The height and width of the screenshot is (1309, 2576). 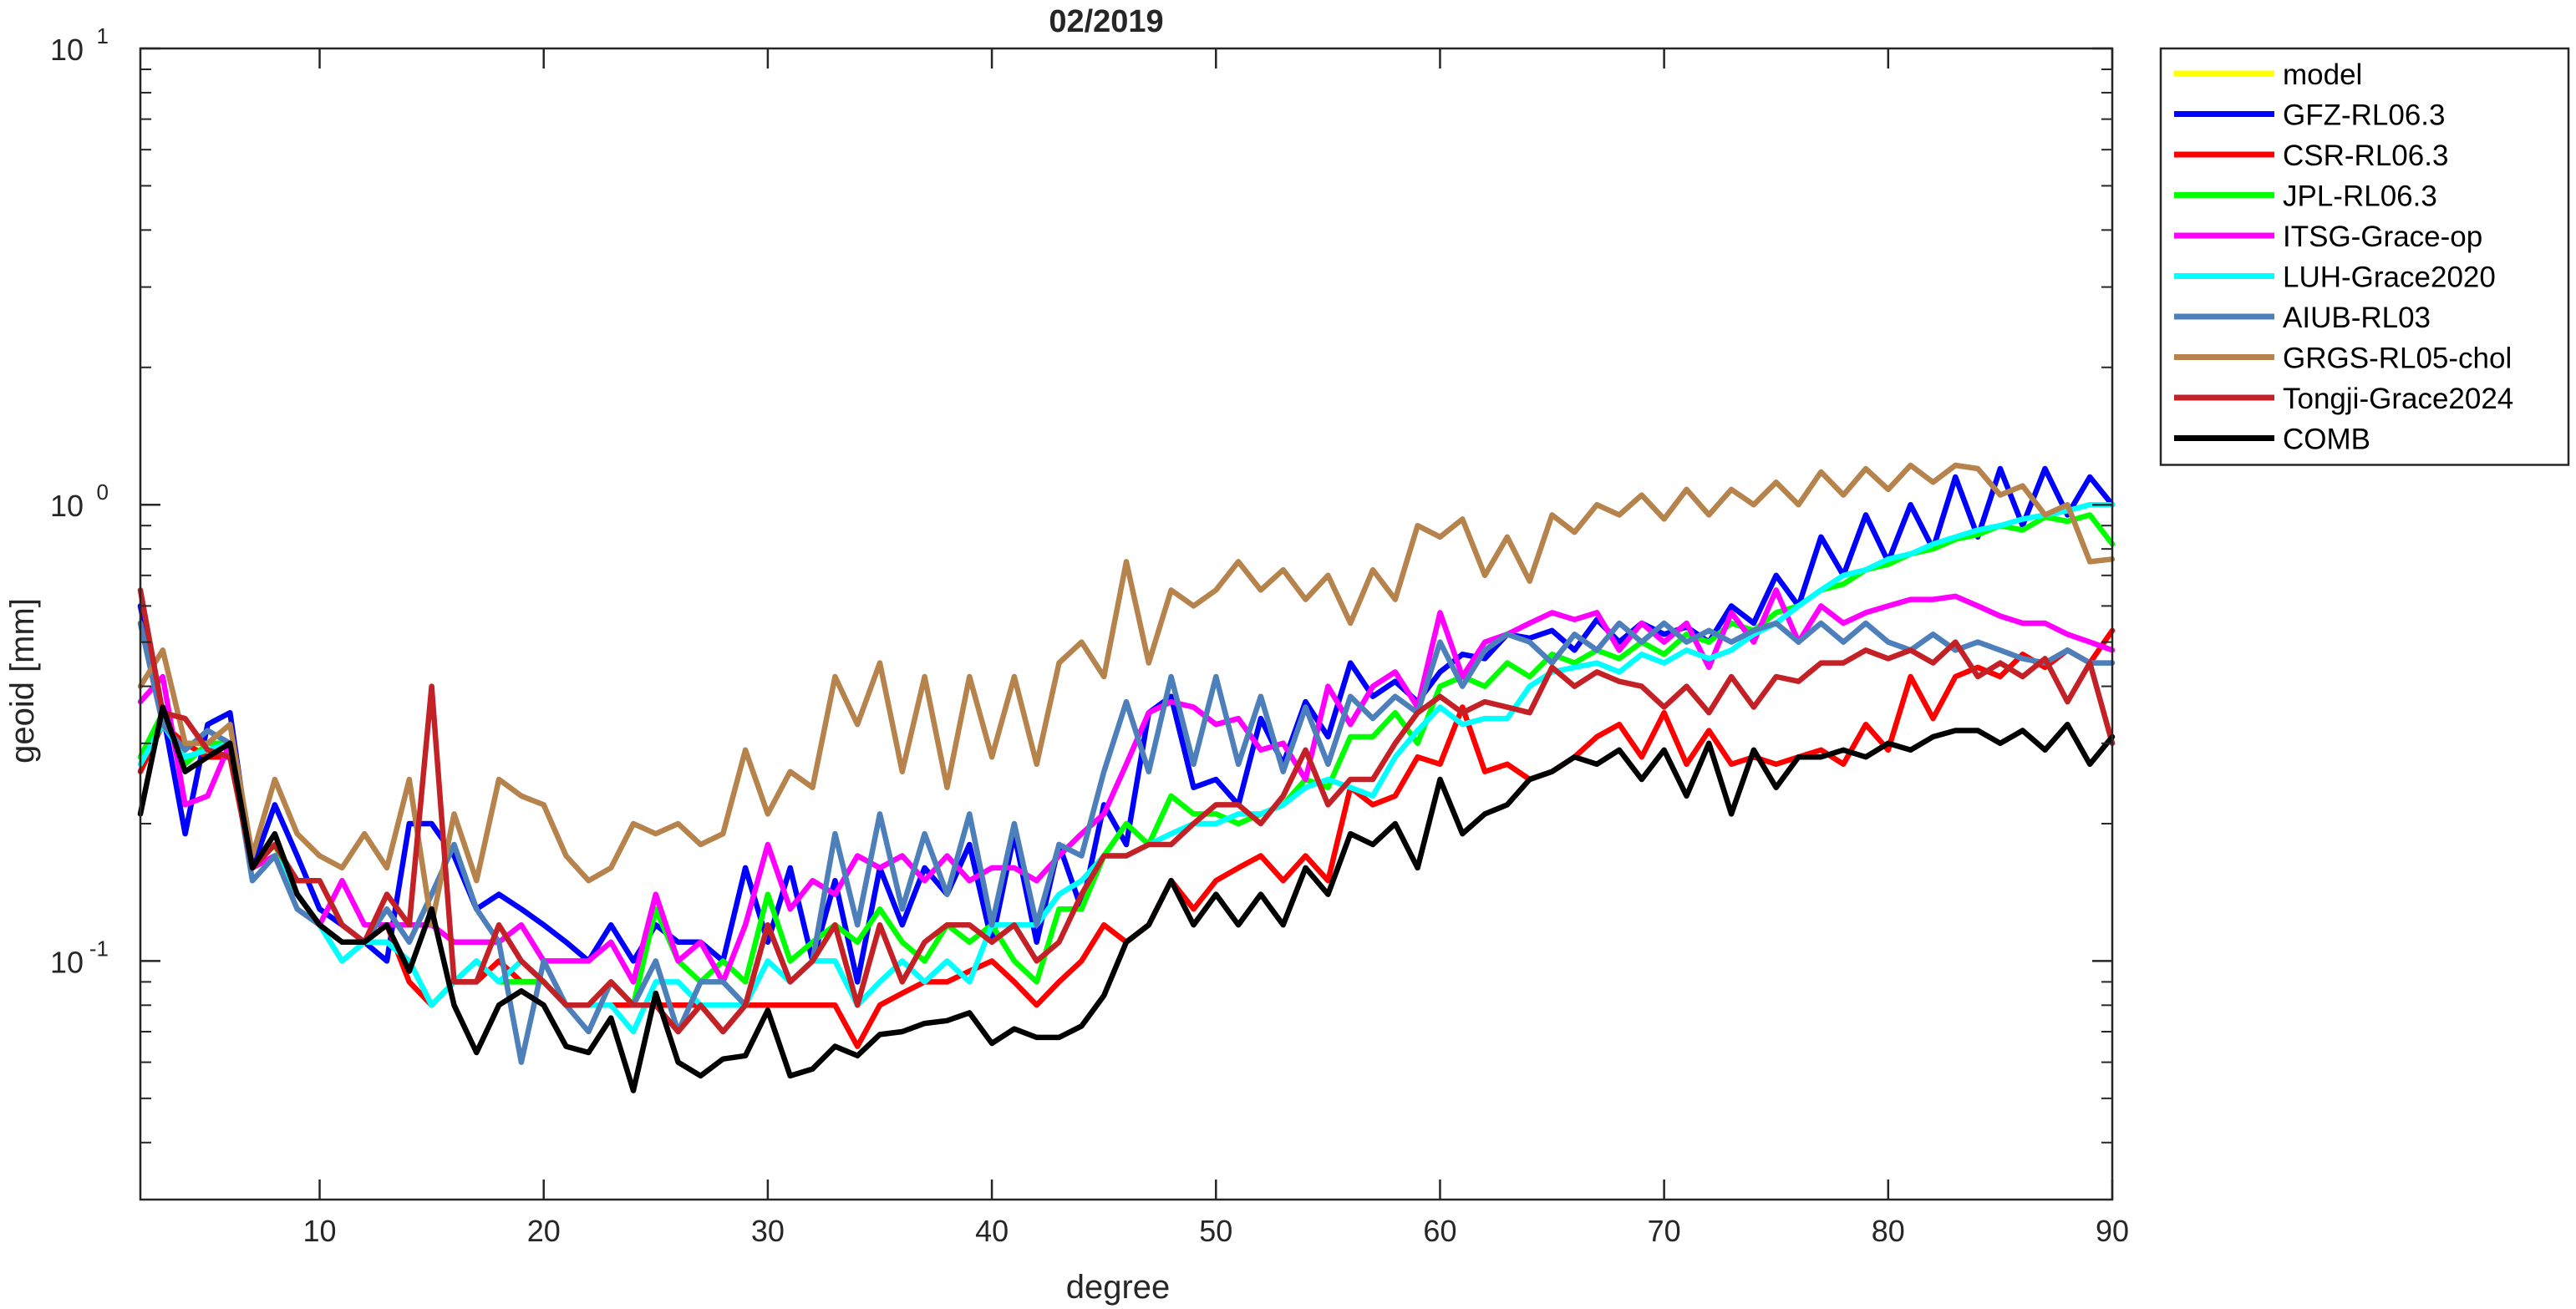 What do you see at coordinates (768, 1231) in the screenshot?
I see `x-tick-label: 30` at bounding box center [768, 1231].